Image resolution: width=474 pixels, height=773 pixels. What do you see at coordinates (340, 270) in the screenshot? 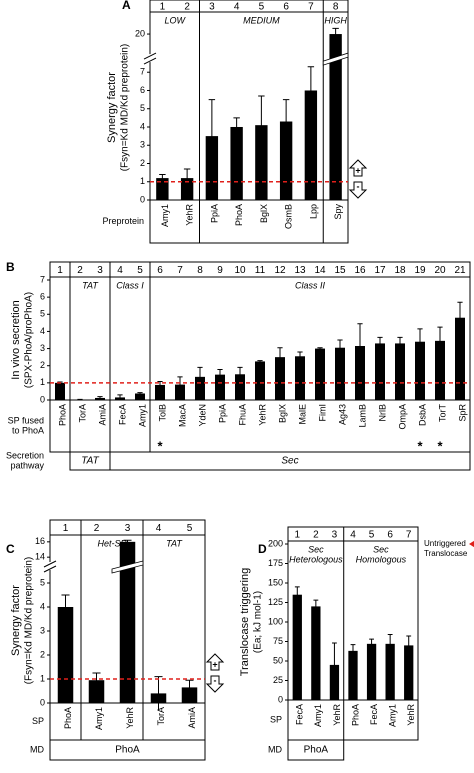
I see `column-number: 15` at bounding box center [340, 270].